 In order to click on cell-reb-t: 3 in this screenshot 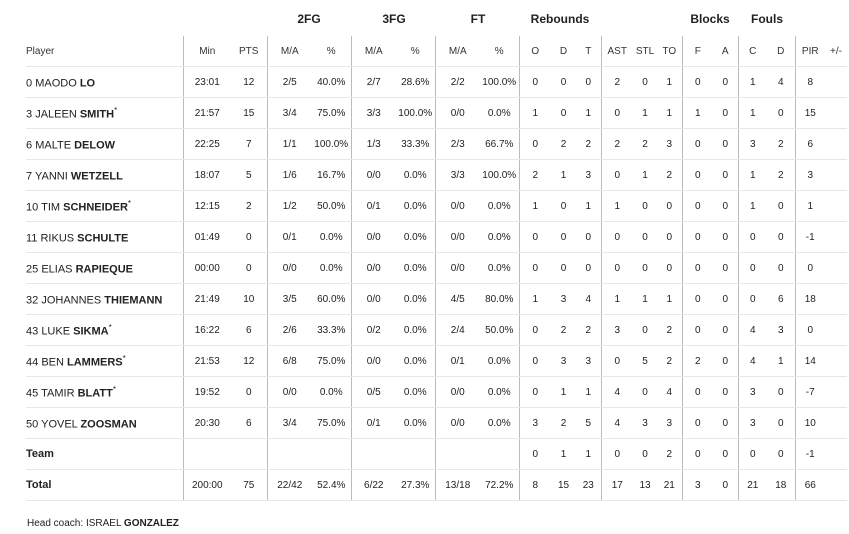, I will do `click(588, 361)`.